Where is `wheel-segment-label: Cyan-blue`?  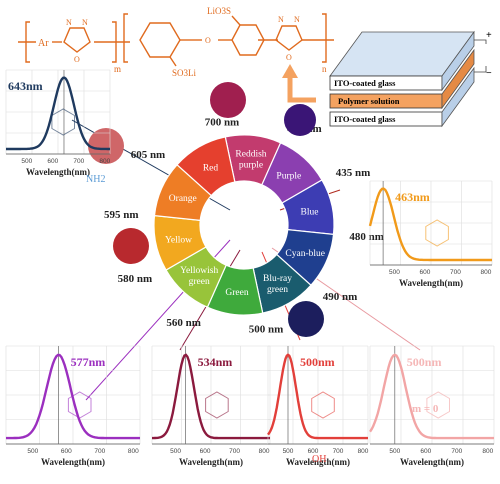
wheel-segment-label: Cyan-blue is located at coordinates (305, 254).